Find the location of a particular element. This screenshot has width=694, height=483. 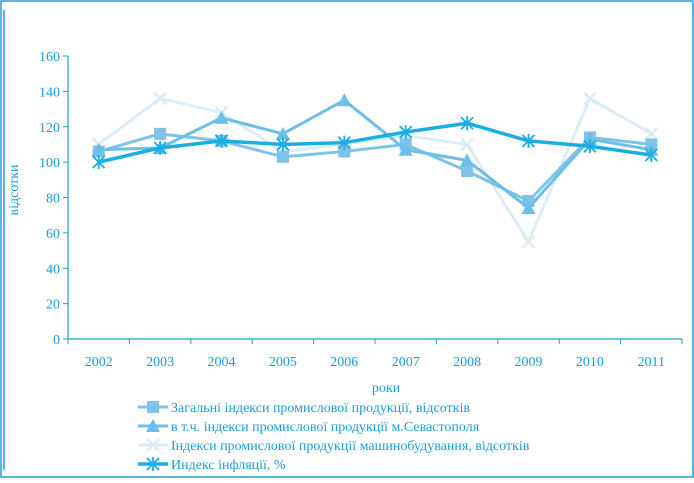

x-tick-label: 2006 is located at coordinates (344, 362).